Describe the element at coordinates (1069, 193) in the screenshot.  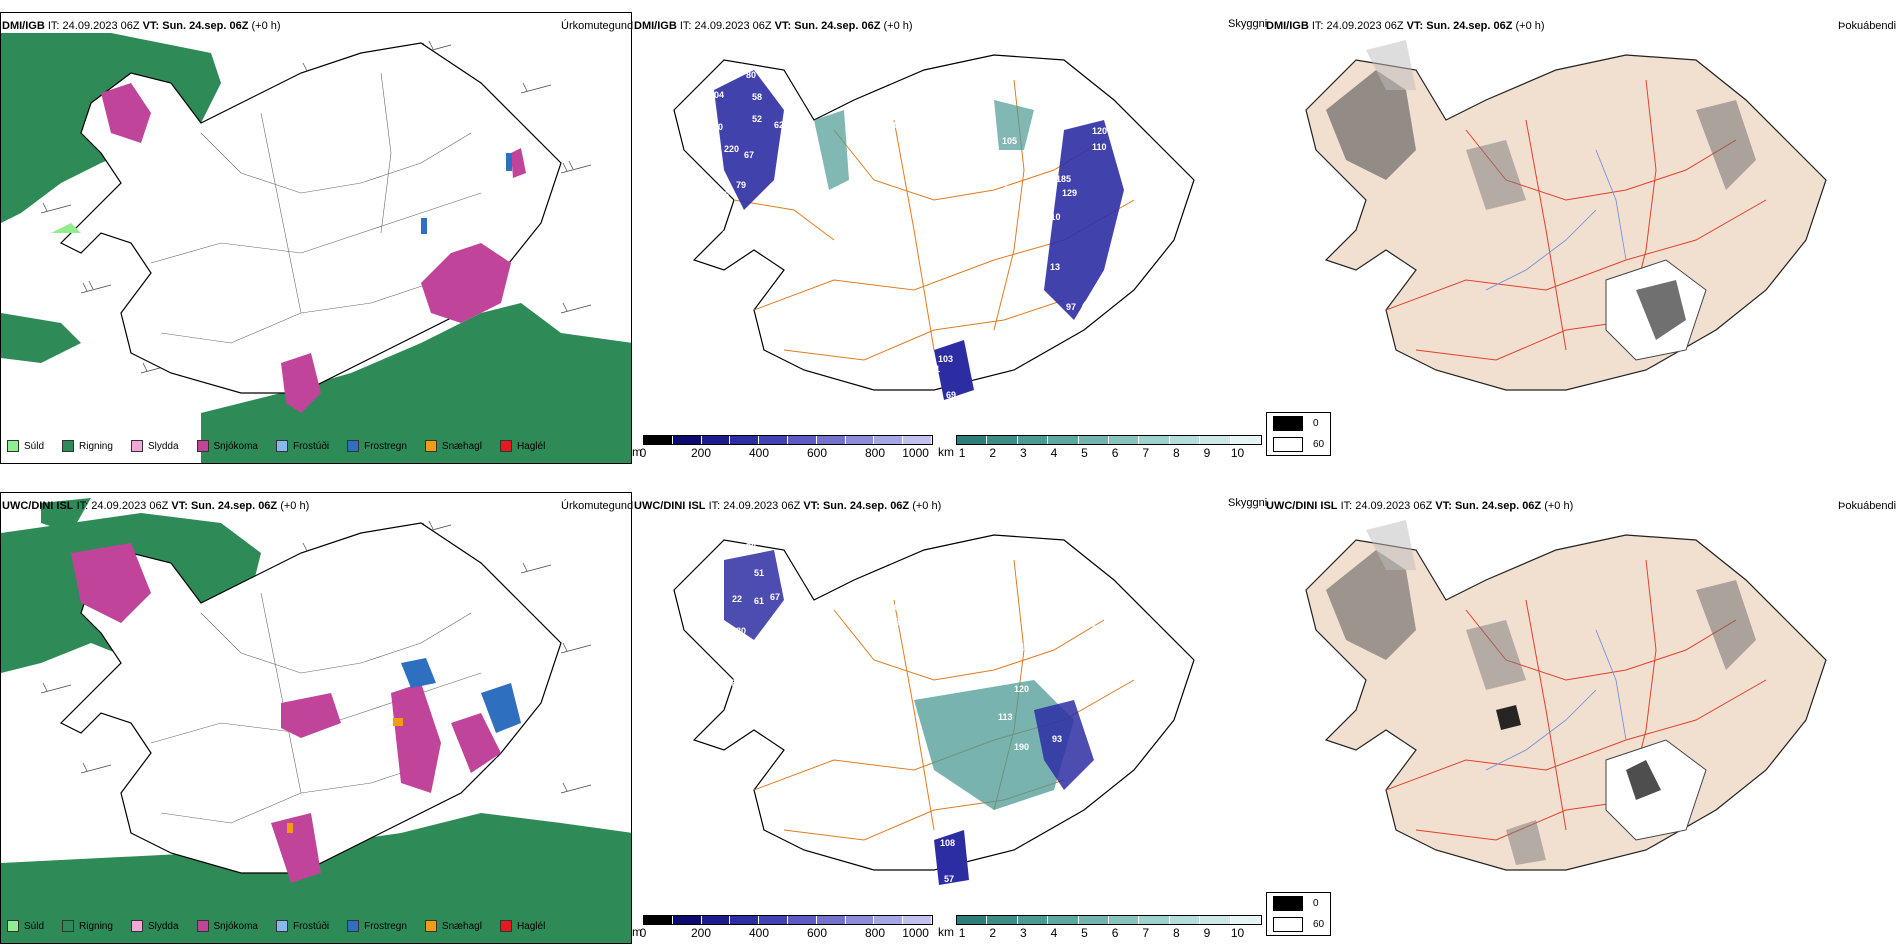
I see `svg-text: 129` at that location.